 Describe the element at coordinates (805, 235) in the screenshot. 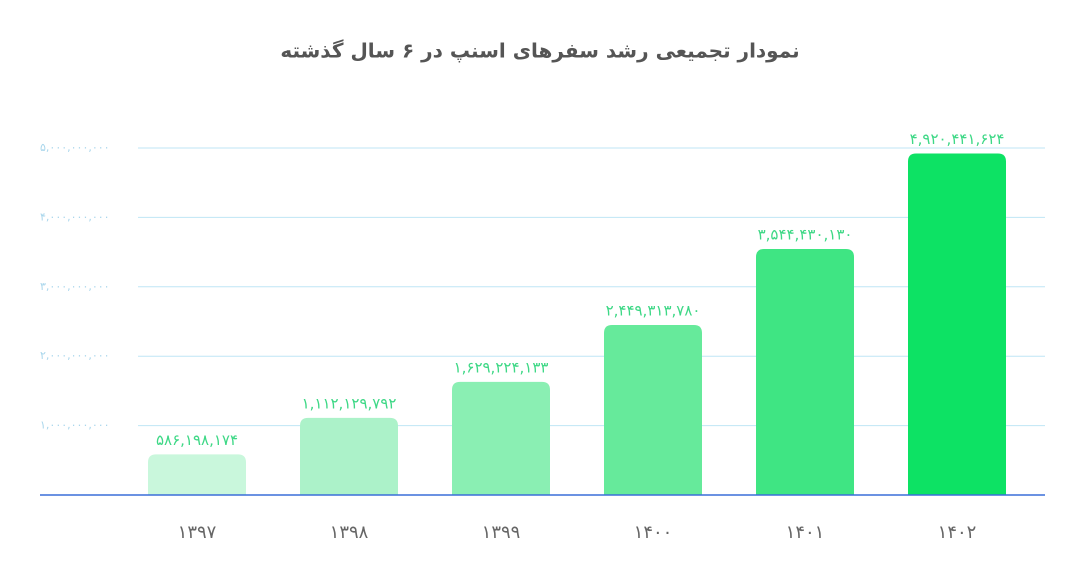

I see `value-label: ۳,۵۴۴,۴۳۰,۱۳۰` at that location.